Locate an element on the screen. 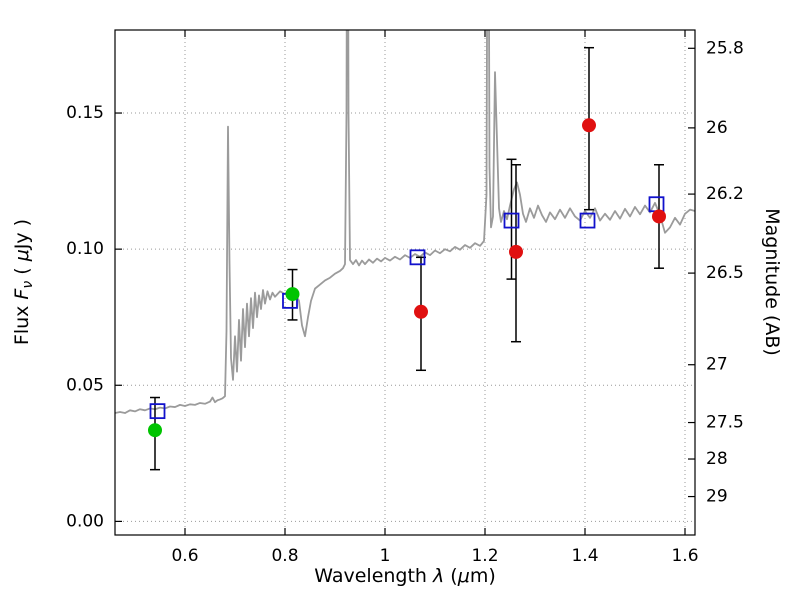 This screenshot has width=800, height=600. x-tick-label: 0.8 is located at coordinates (284, 556).